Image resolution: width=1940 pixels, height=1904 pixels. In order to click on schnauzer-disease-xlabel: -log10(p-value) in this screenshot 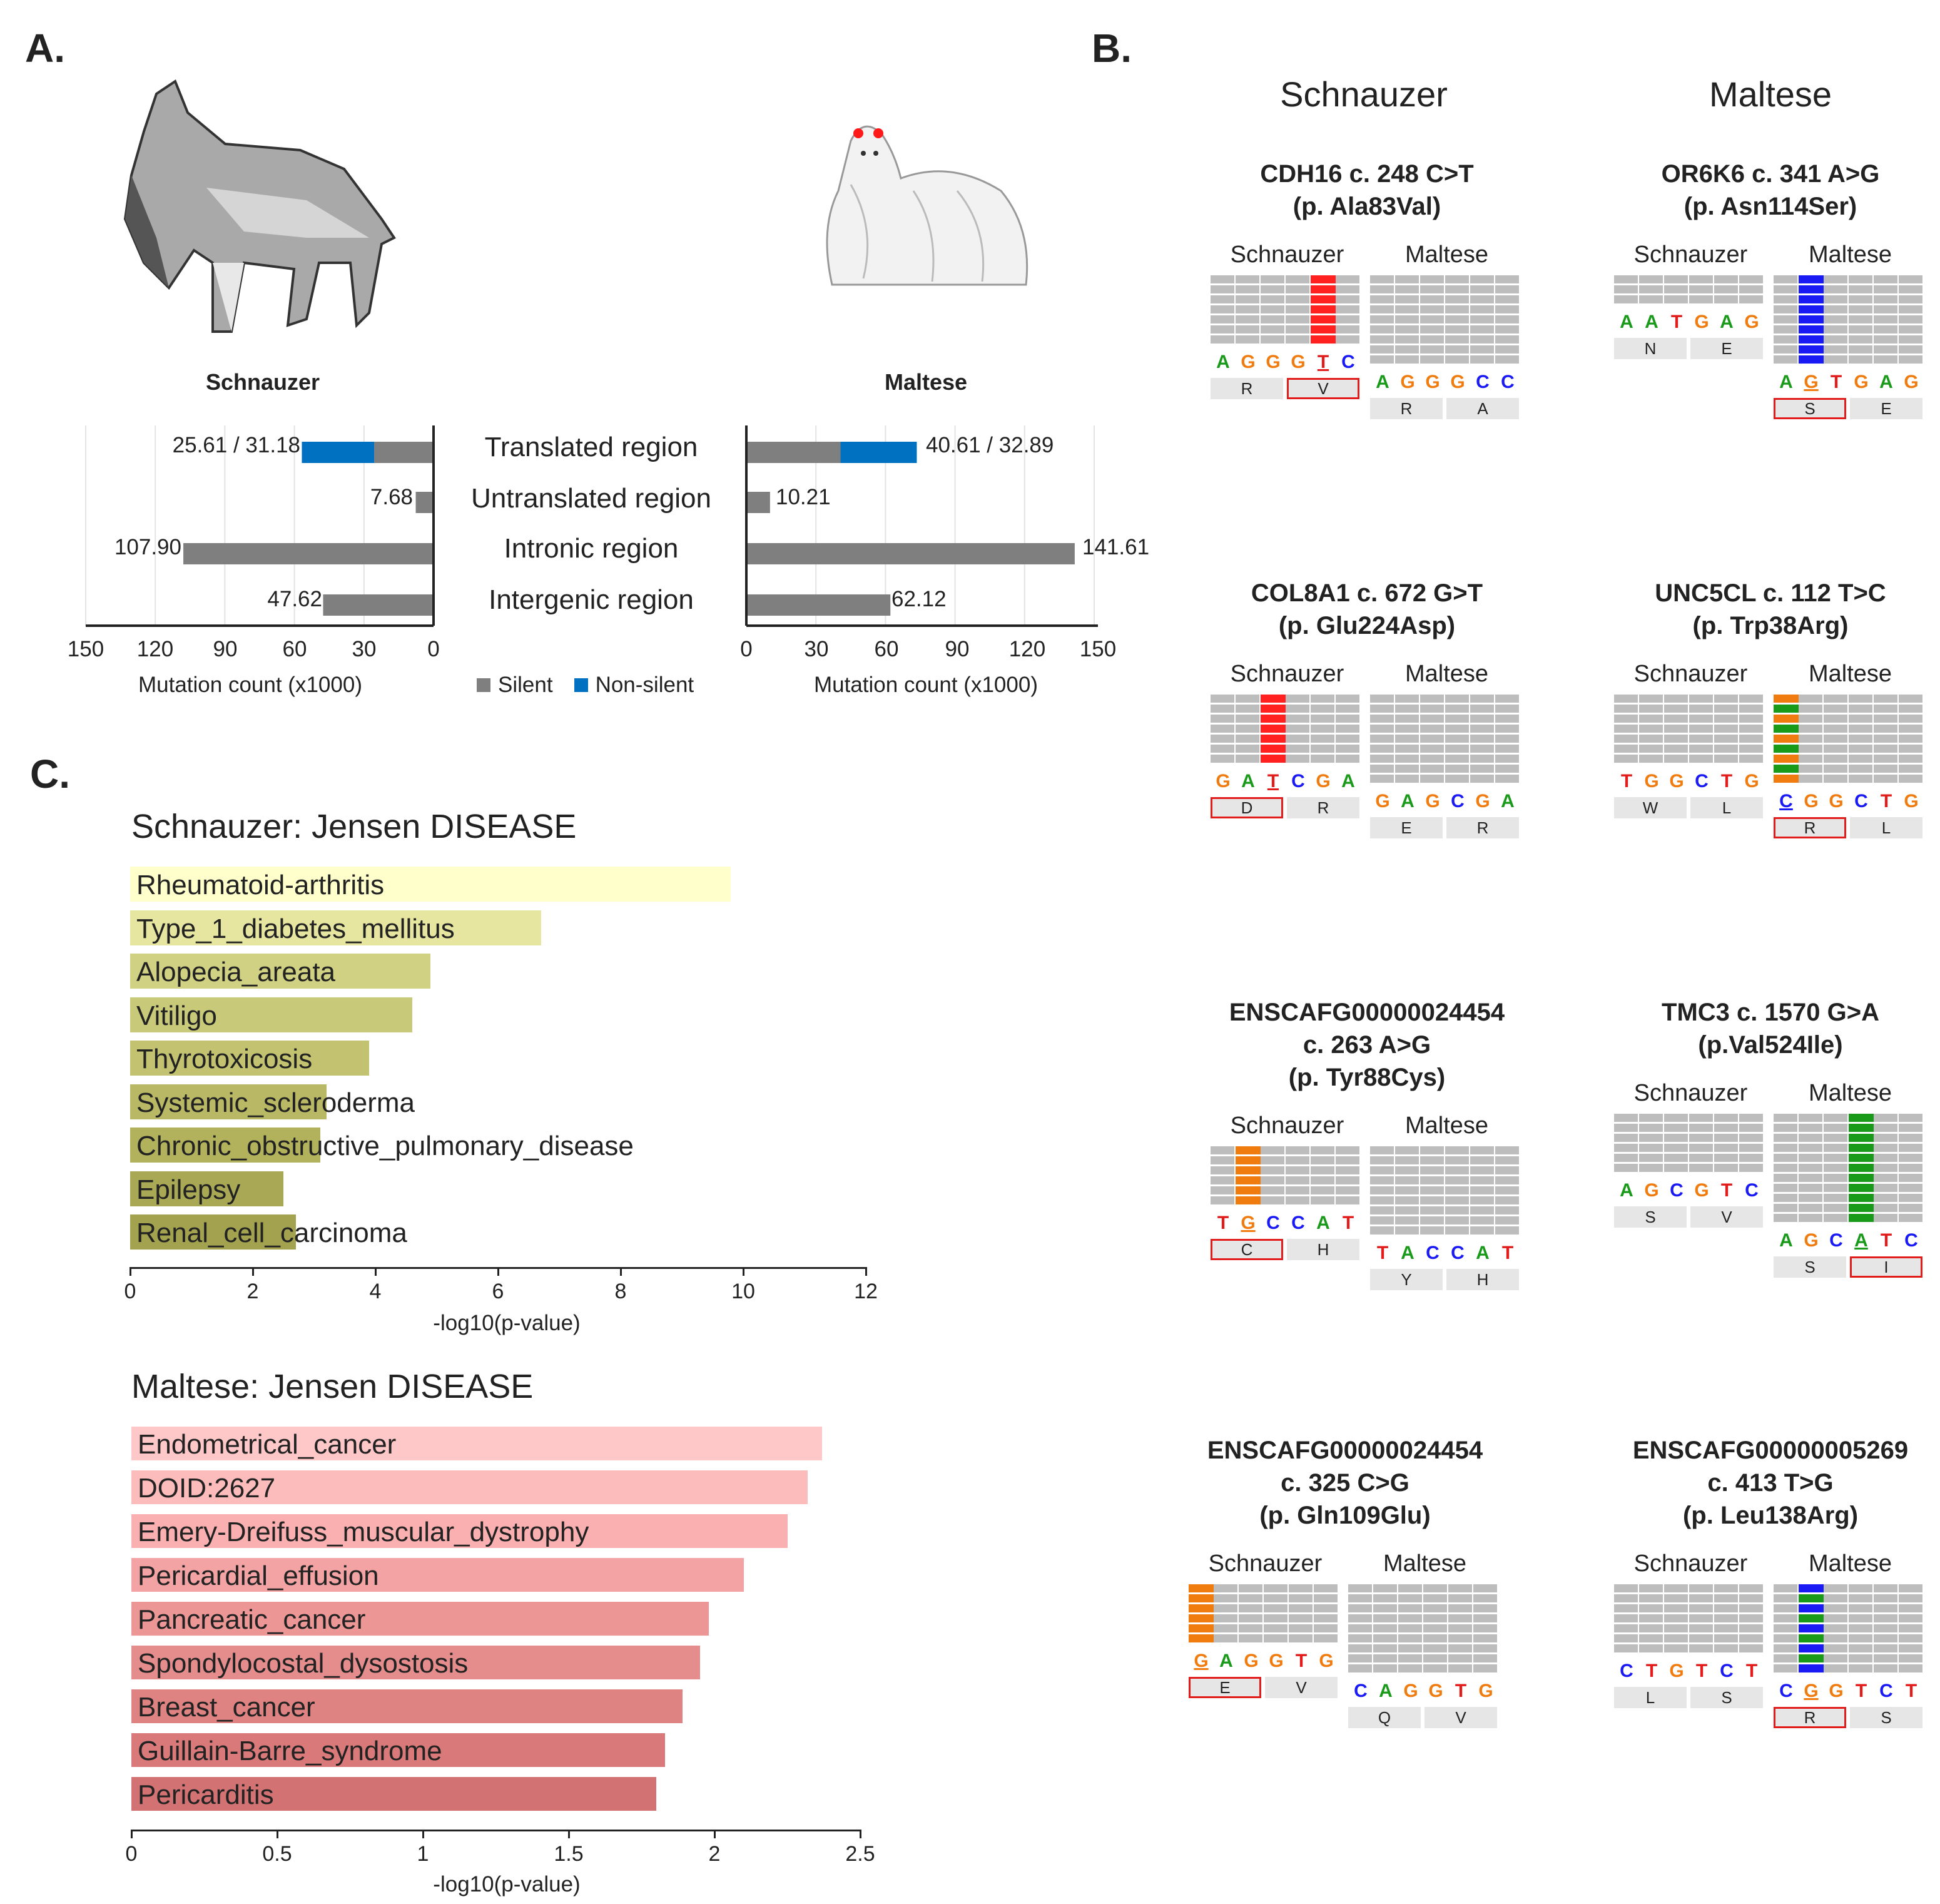, I will do `click(507, 1323)`.